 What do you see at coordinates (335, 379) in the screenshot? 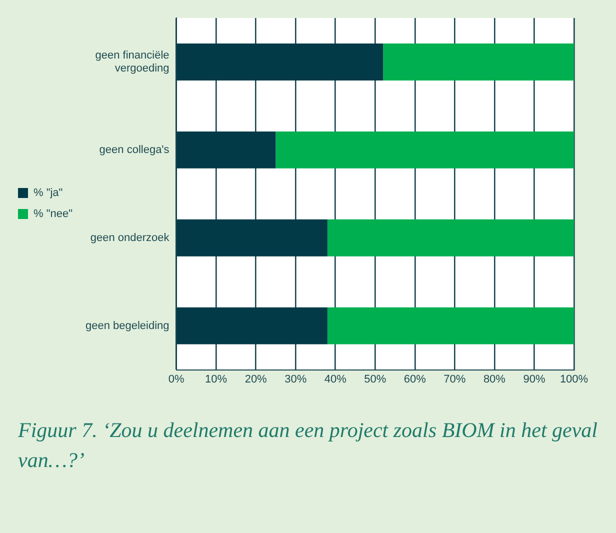
I see `x-tick-label: 40%` at bounding box center [335, 379].